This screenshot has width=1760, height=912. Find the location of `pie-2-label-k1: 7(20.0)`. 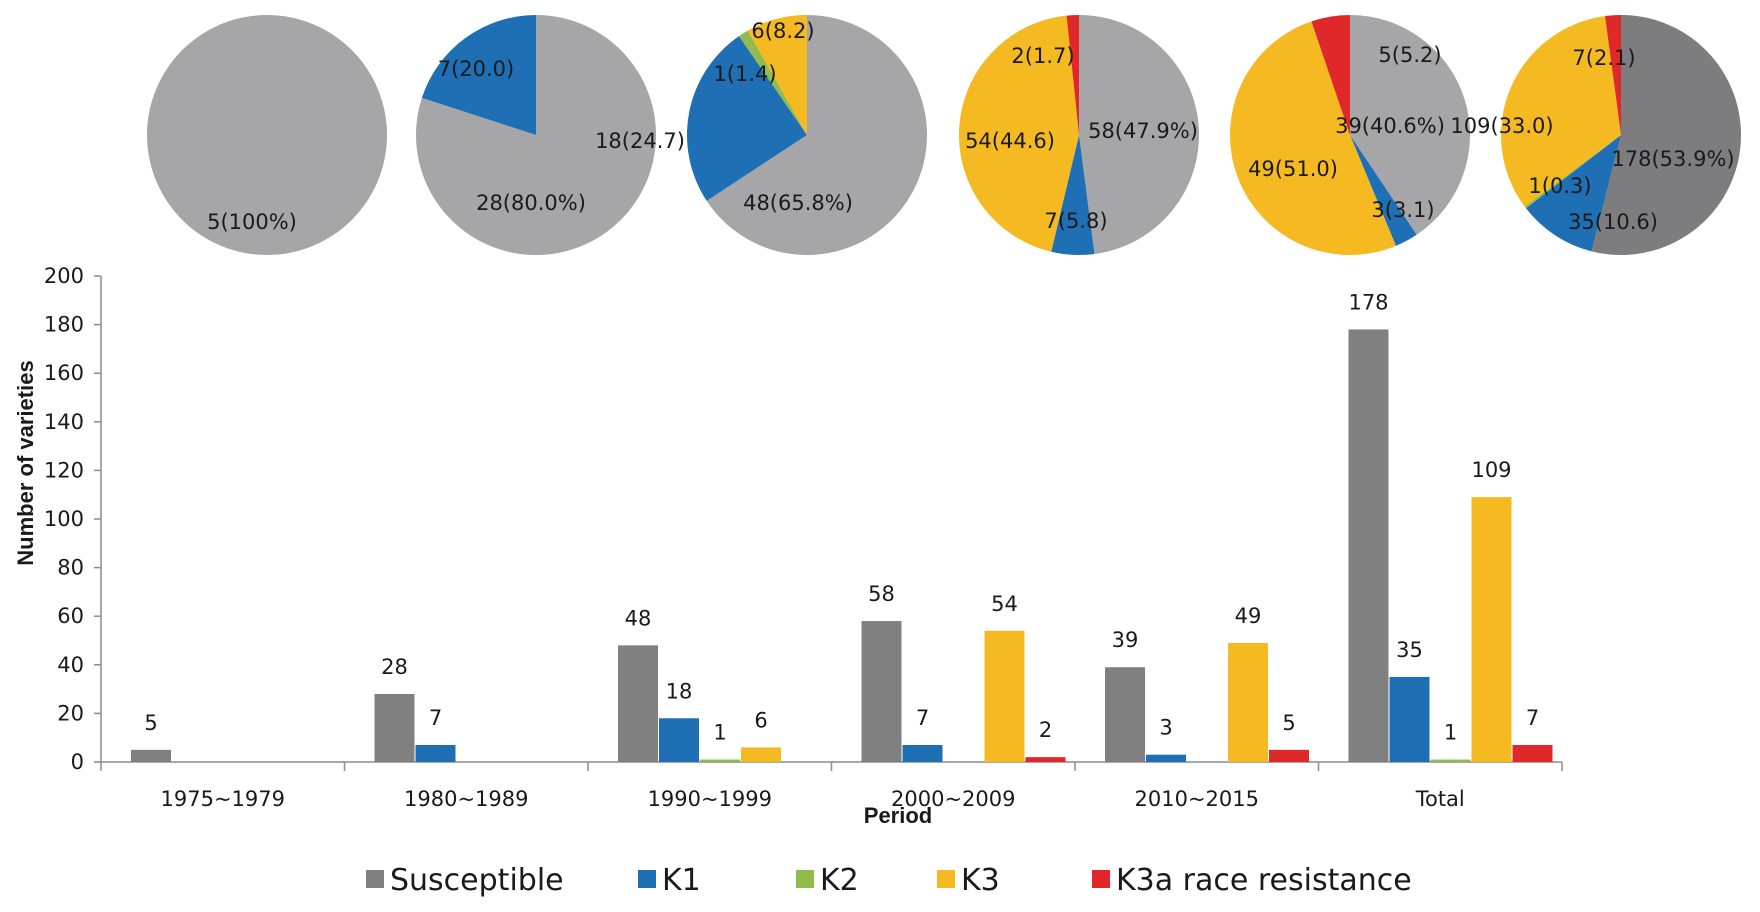

pie-2-label-k1: 7(20.0) is located at coordinates (476, 69).